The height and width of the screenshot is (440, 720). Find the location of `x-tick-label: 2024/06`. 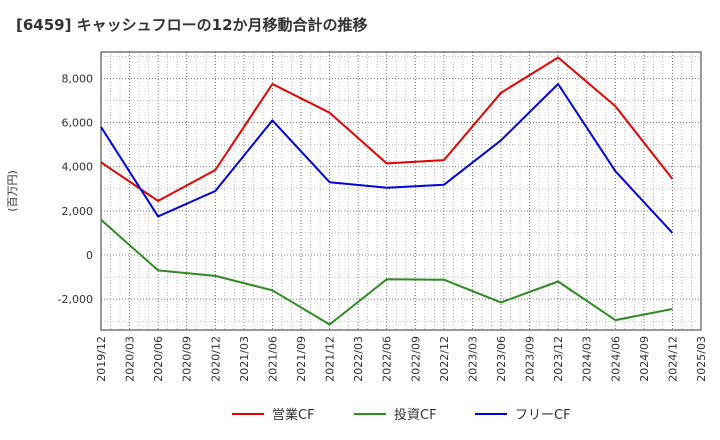

x-tick-label: 2024/06 is located at coordinates (615, 359).